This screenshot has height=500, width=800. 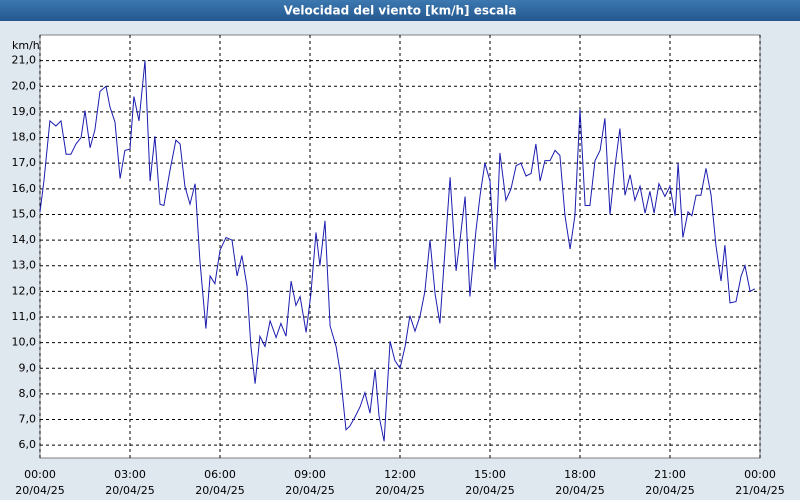 I want to click on x-tick-label: 03:00, so click(x=130, y=474).